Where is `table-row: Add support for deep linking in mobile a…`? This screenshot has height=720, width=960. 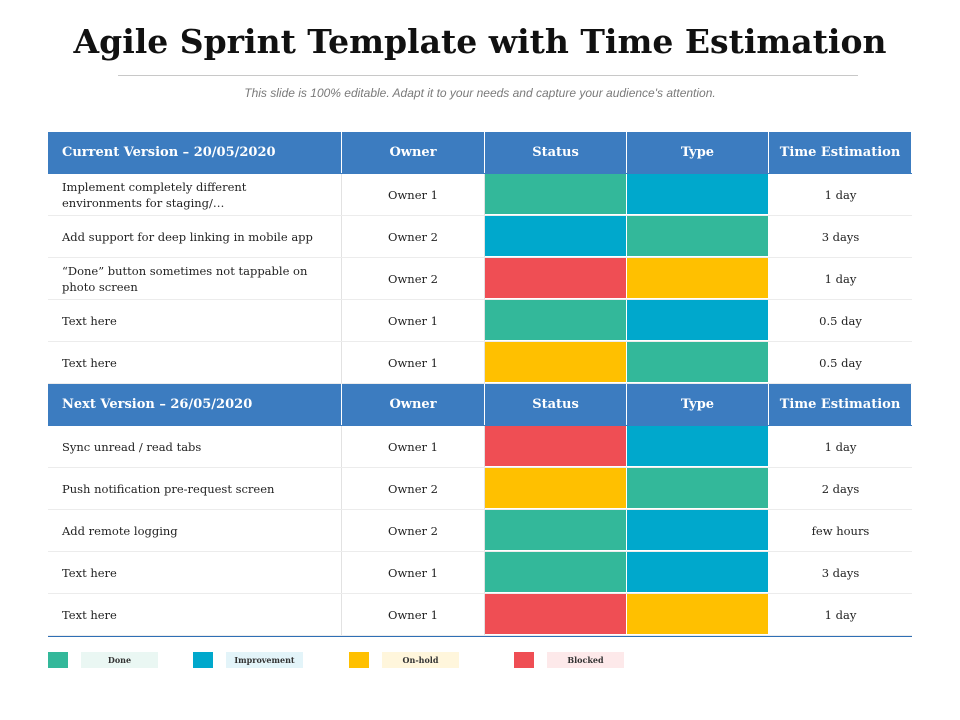 table-row: Add support for deep linking in mobile a… is located at coordinates (480, 237).